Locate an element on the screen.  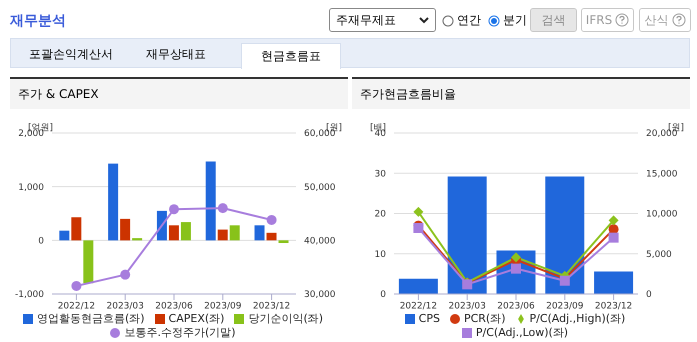
y-tick-label: 40 is located at coordinates (380, 134).